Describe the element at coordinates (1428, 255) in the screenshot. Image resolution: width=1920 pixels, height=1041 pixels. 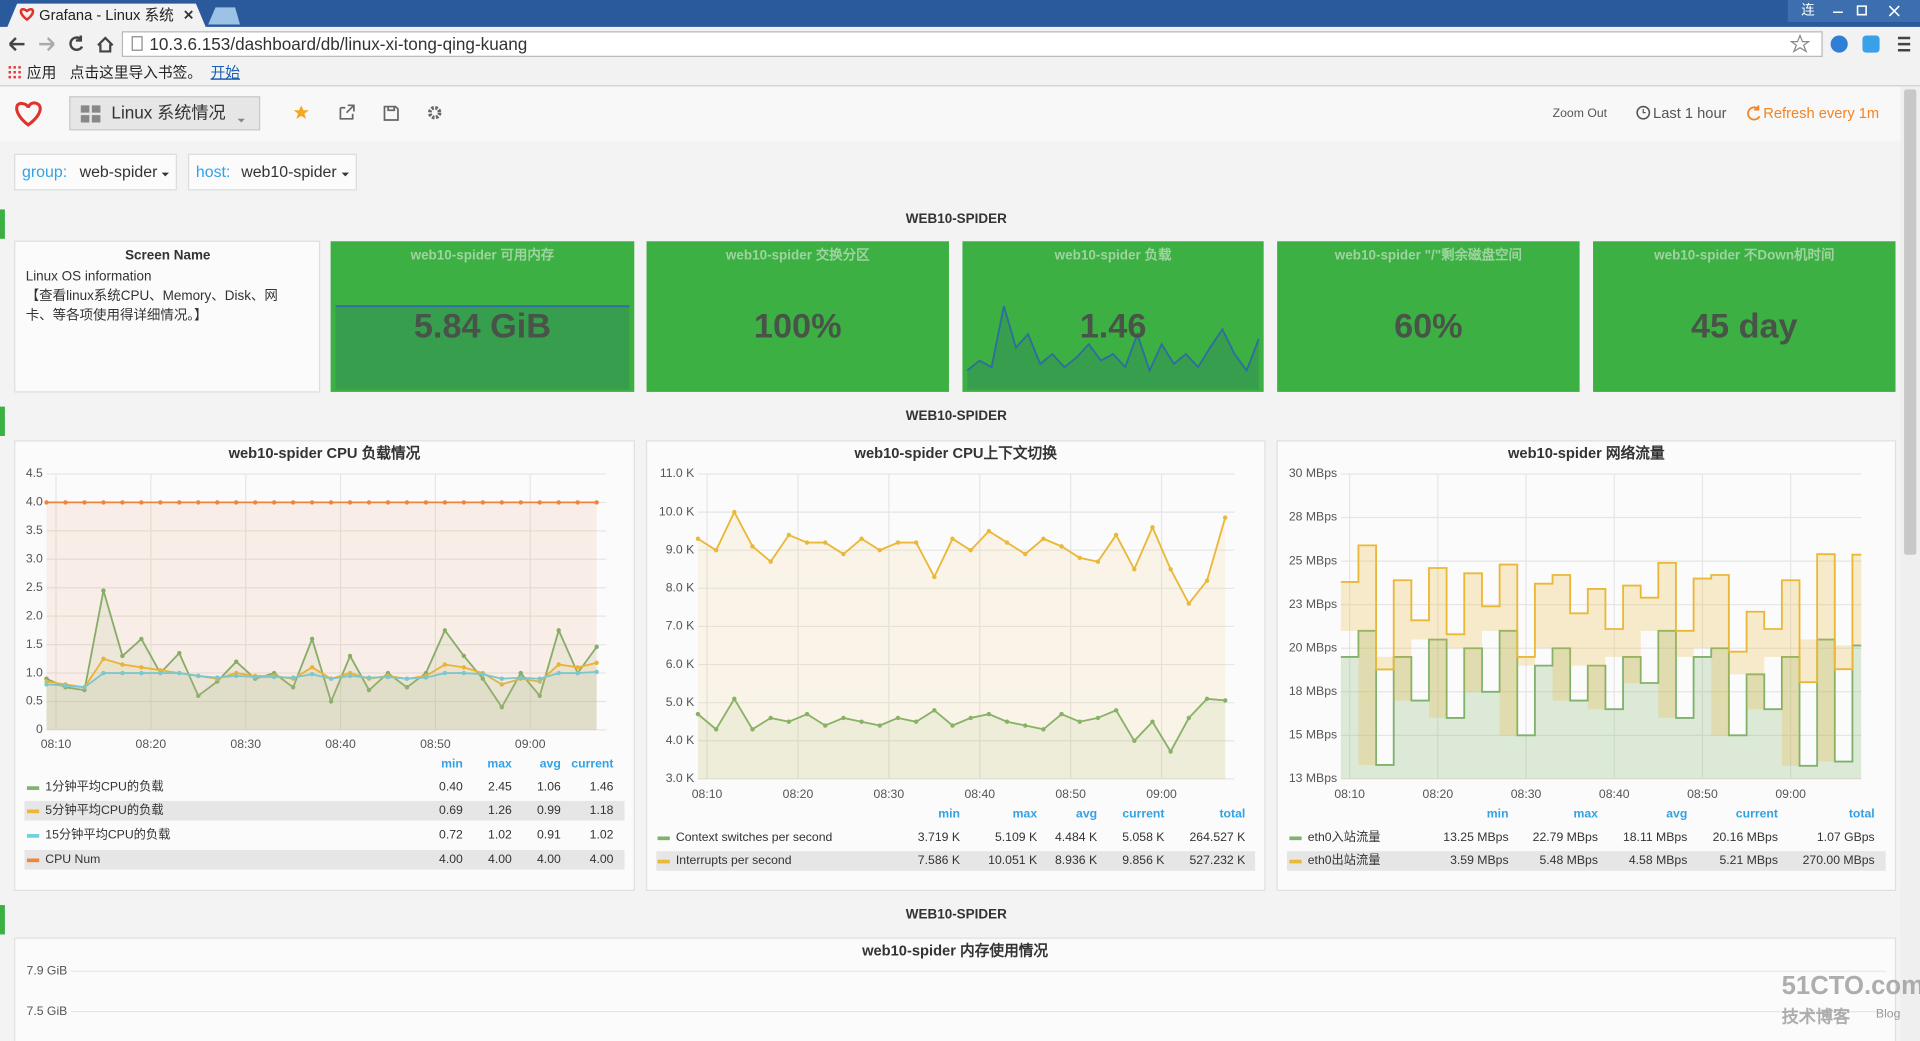
I see `singlestat-title: web10-spider "/"剩余磁盘空间` at that location.